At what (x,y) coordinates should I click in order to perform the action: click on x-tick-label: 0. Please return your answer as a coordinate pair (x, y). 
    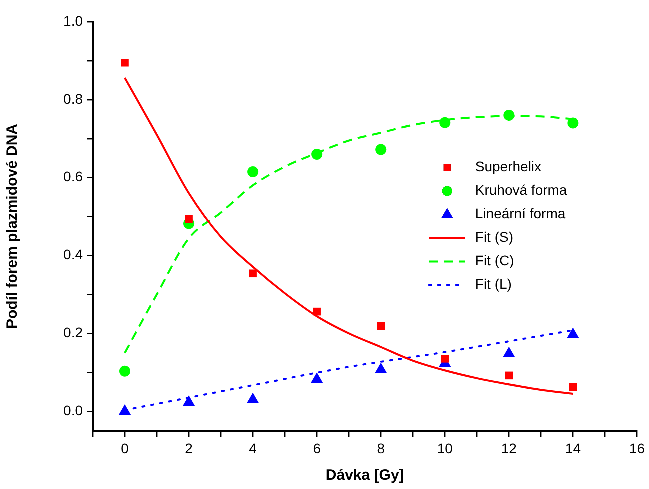
    Looking at the image, I should click on (125, 448).